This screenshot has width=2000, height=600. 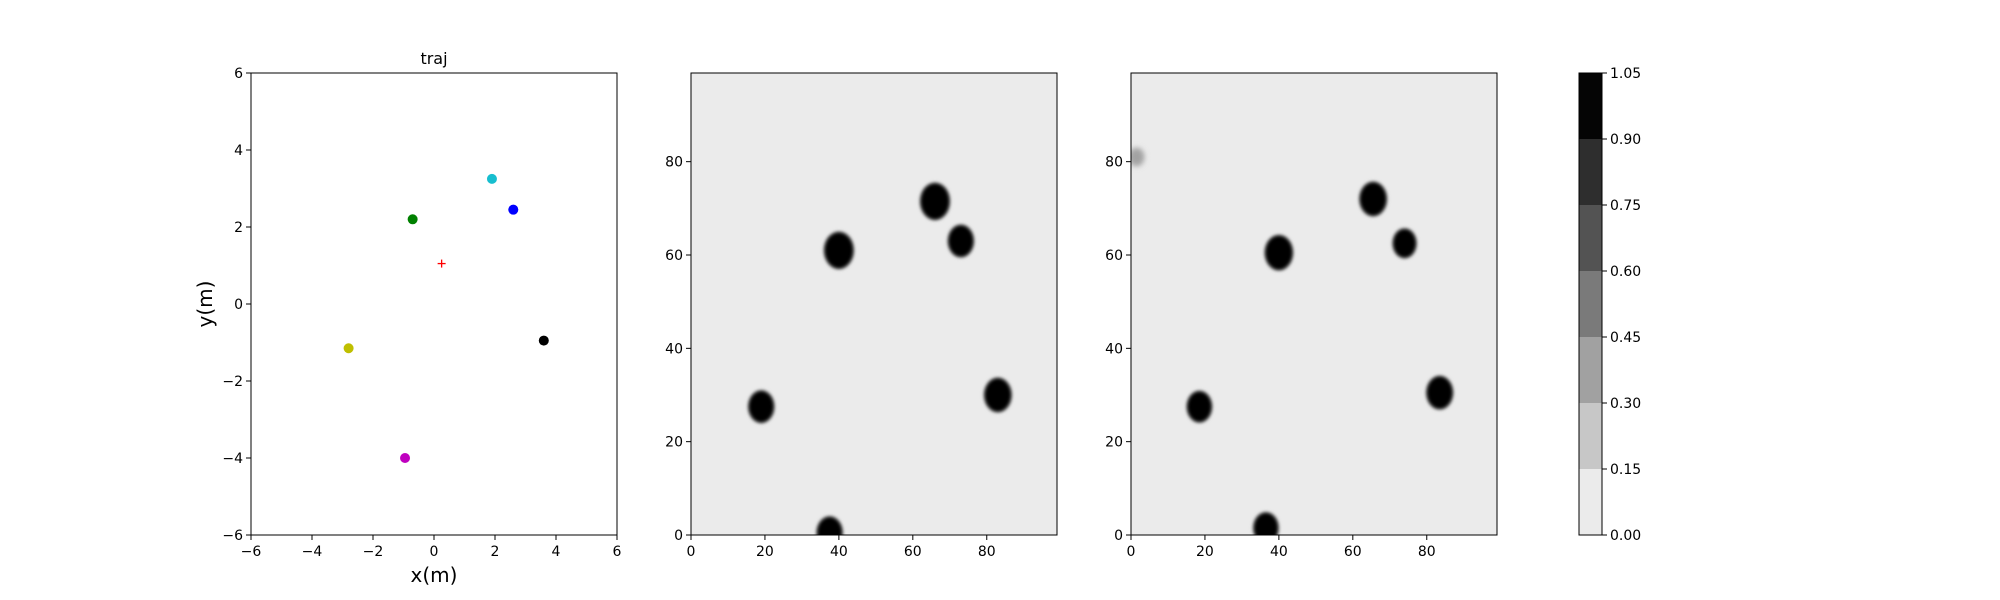 I want to click on trajectory-y-ticks: −6 −4 −2 0 2 4 6, so click(x=236, y=305).